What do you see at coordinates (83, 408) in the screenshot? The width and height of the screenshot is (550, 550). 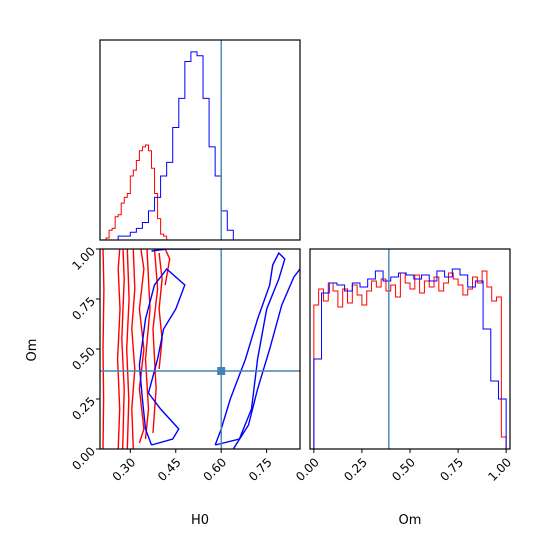 I see `contour-y-tick-label: 0.25` at bounding box center [83, 408].